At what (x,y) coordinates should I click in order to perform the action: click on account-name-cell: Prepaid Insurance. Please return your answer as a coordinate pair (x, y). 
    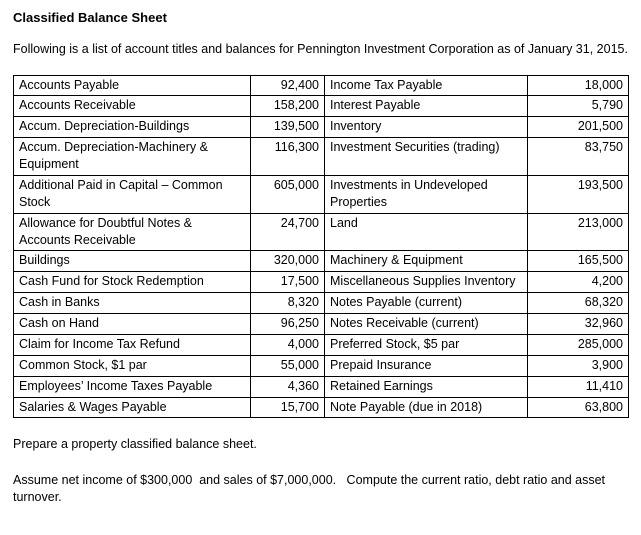
    Looking at the image, I should click on (426, 365).